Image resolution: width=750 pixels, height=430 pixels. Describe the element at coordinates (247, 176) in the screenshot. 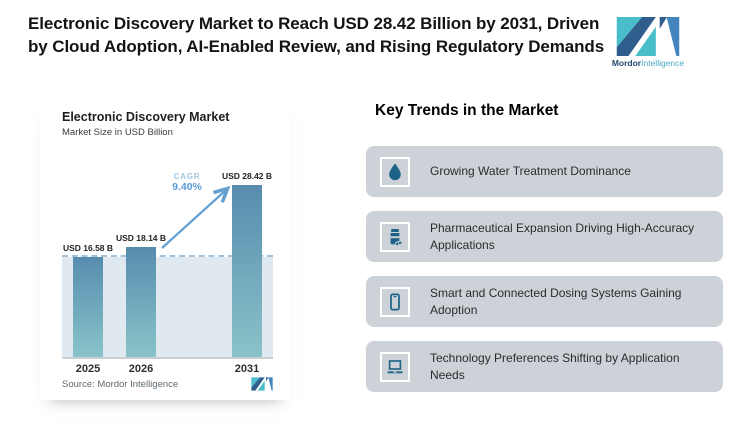

I see `bar-value-label: USD 28.42 B` at that location.